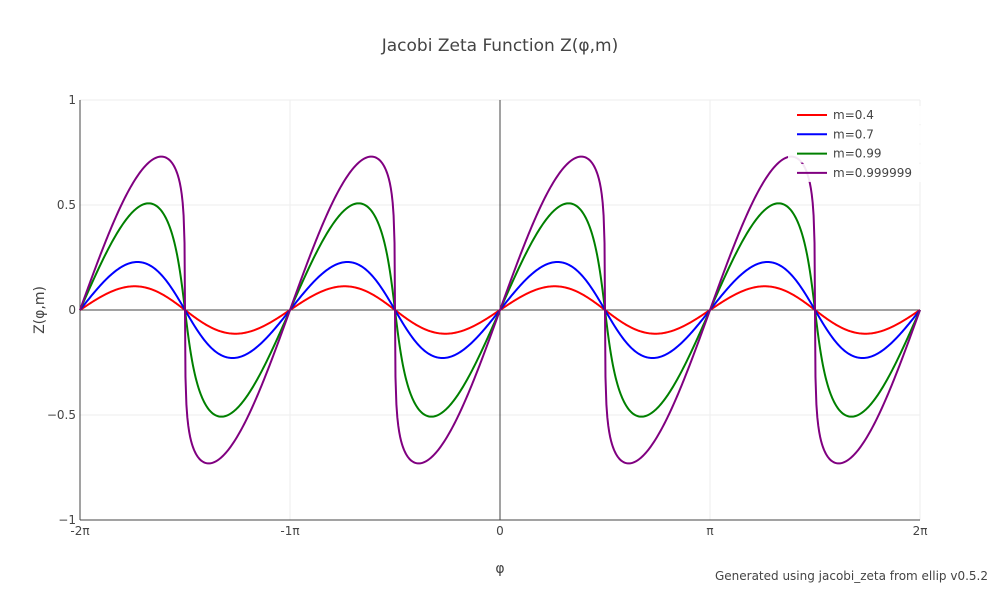 The width and height of the screenshot is (1000, 600). Describe the element at coordinates (709, 531) in the screenshot. I see `x-tick-label: π` at that location.